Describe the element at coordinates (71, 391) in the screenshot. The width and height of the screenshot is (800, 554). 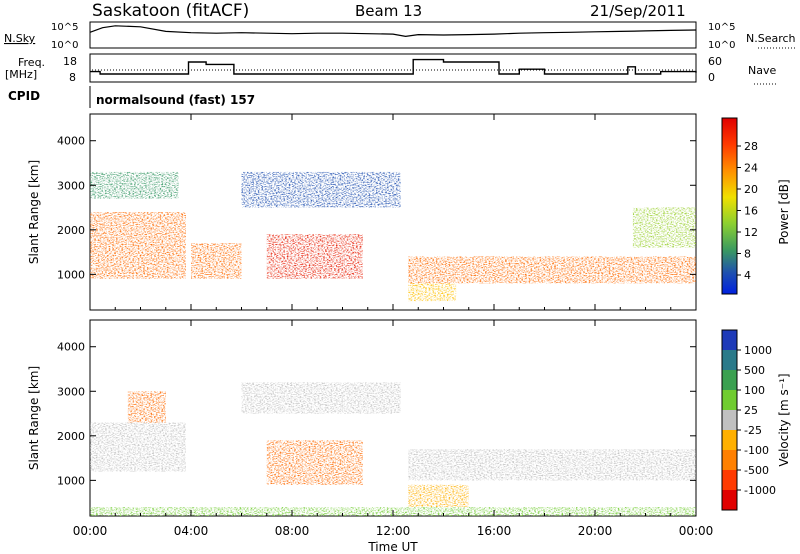
I see `velocity-ytick-label-3000: 3000` at that location.